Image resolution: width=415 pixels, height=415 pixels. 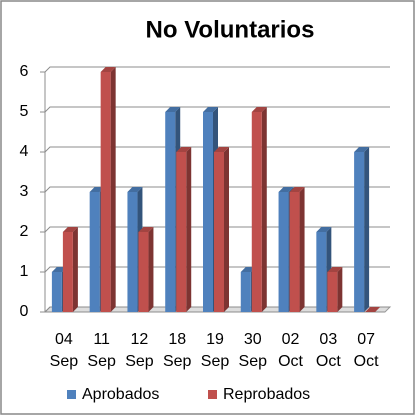 What do you see at coordinates (215, 350) in the screenshot?
I see `x-tick-label: 19 Sep` at bounding box center [215, 350].